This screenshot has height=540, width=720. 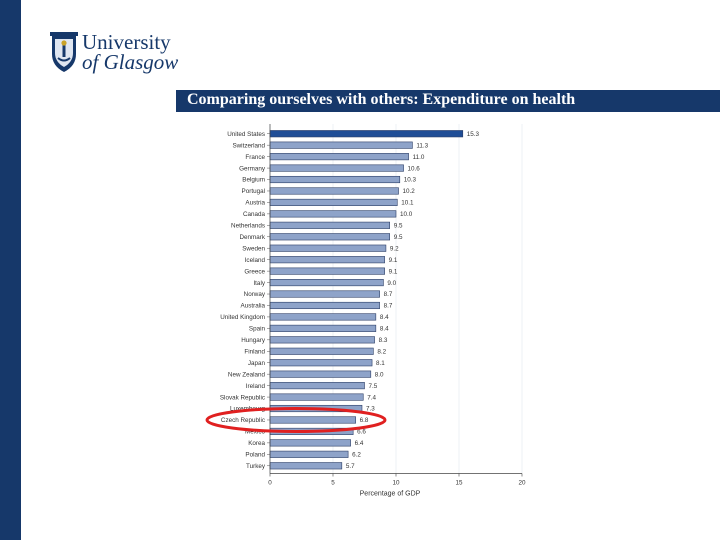 What do you see at coordinates (336, 168) in the screenshot?
I see `bar-germany` at bounding box center [336, 168].